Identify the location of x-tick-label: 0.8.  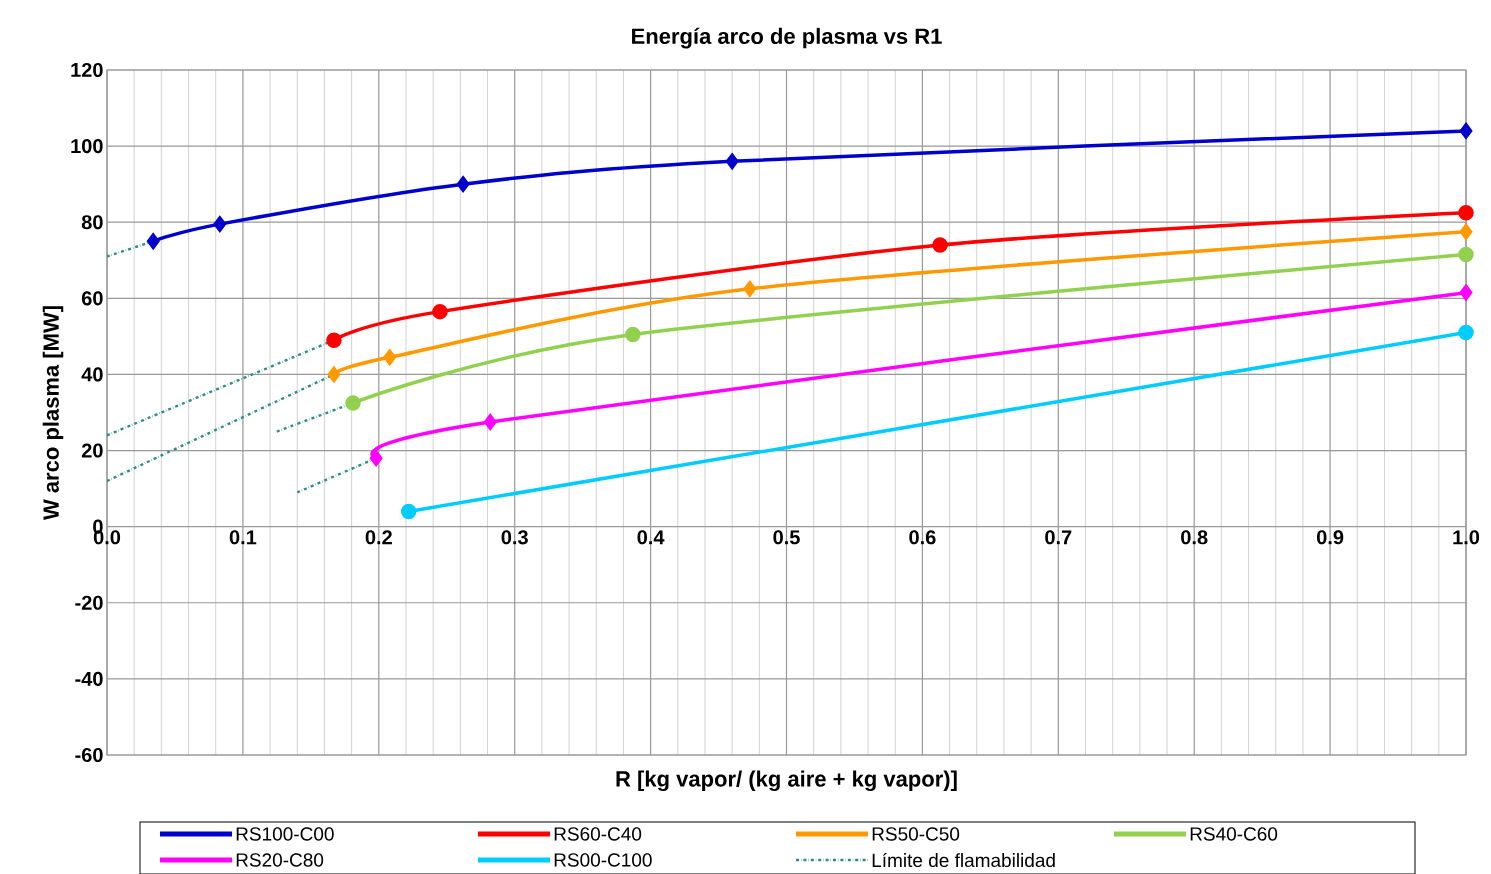
(1194, 537).